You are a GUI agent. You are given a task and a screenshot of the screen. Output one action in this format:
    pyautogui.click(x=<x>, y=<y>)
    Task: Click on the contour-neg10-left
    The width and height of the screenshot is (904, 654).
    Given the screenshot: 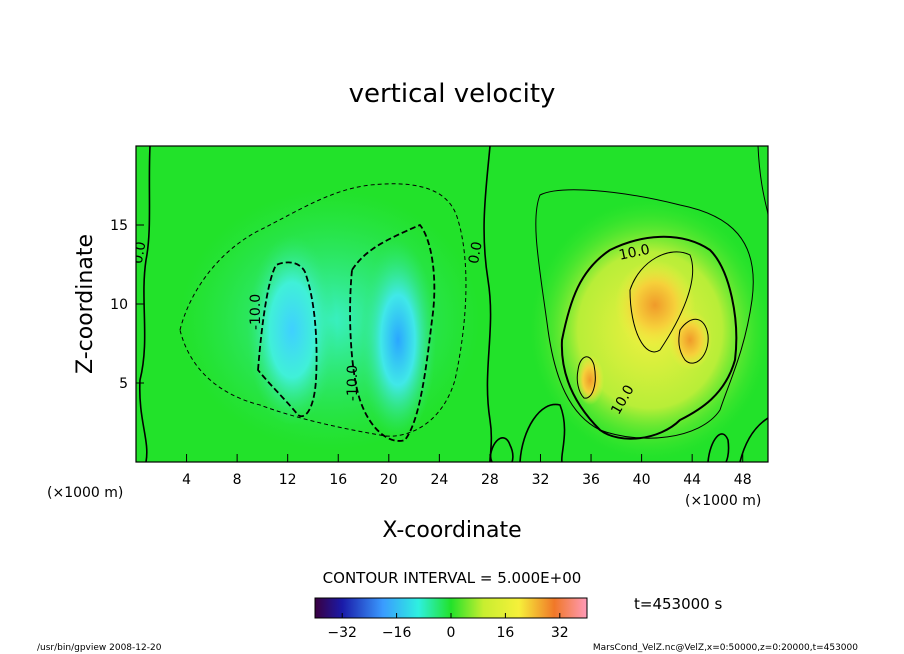 What is the action you would take?
    pyautogui.click(x=287, y=339)
    